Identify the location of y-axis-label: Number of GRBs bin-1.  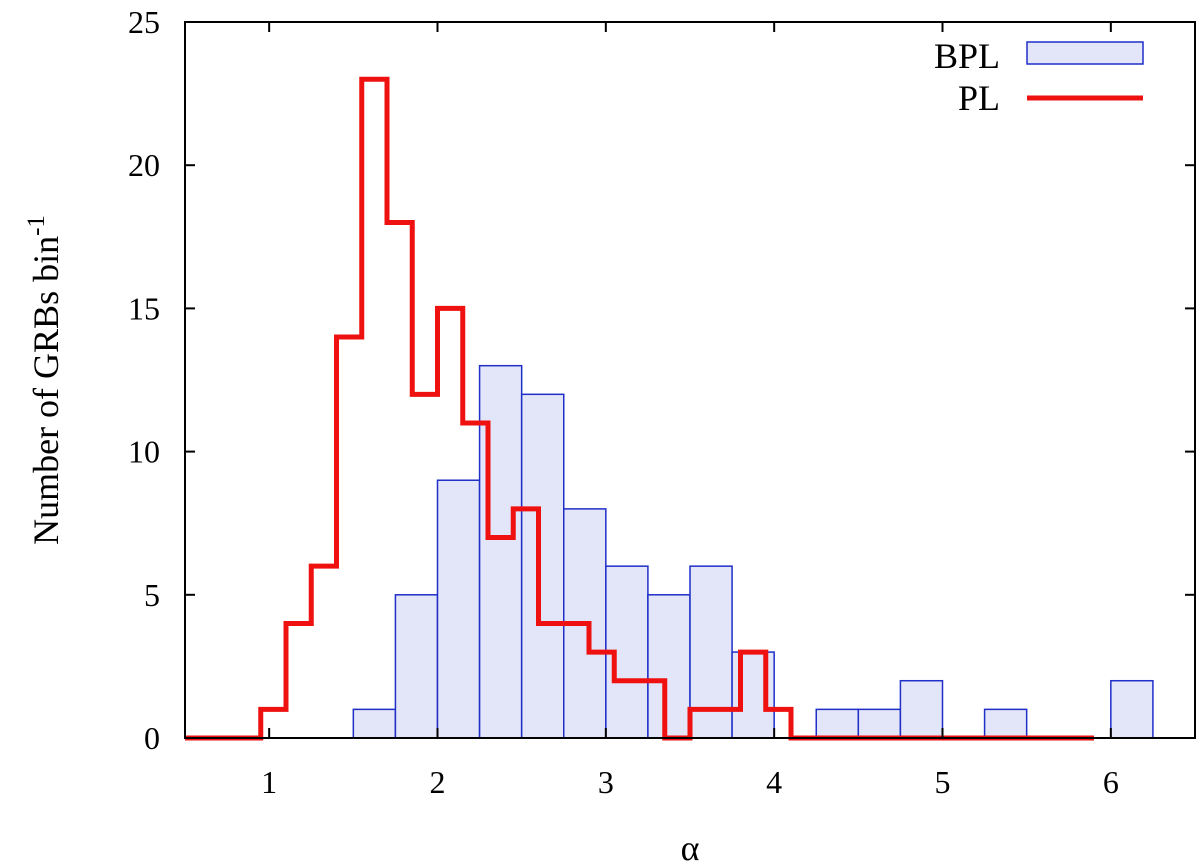
(44, 380).